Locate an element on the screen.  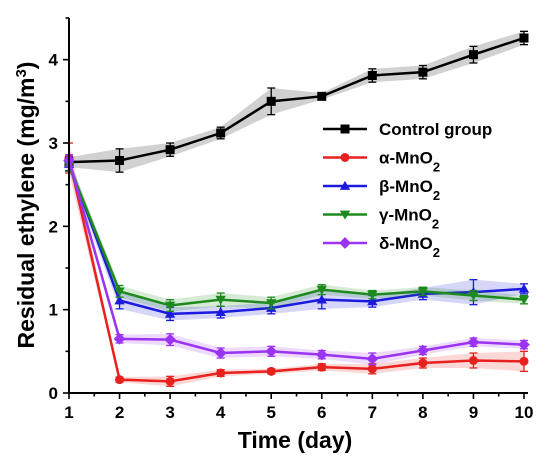
x-tick-label: 6 is located at coordinates (321, 412).